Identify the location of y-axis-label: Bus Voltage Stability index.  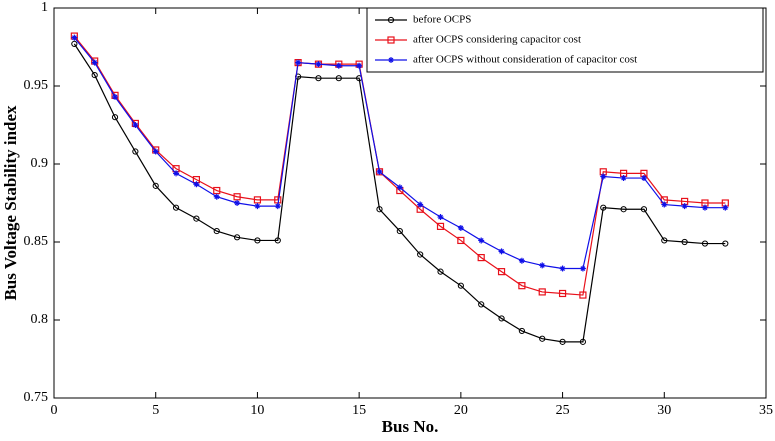
(10, 203).